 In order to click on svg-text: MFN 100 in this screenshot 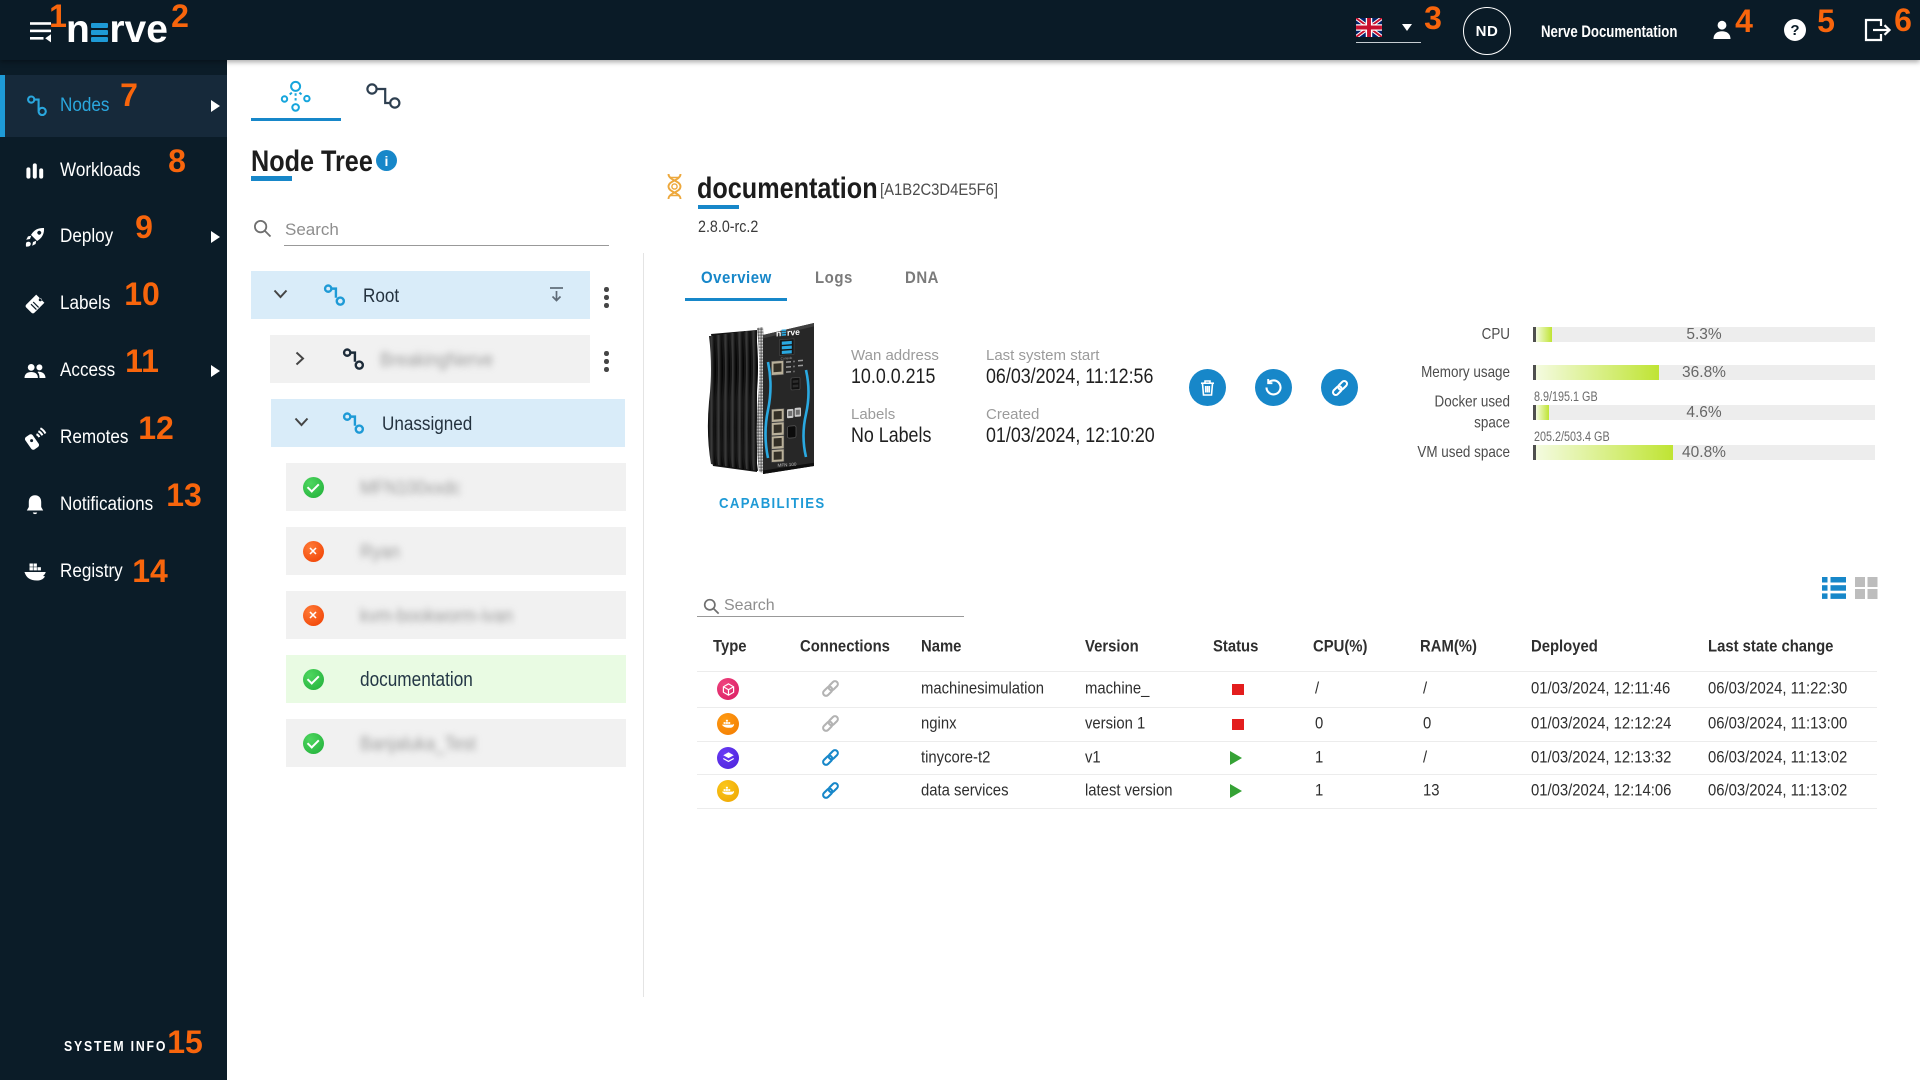, I will do `click(787, 465)`.